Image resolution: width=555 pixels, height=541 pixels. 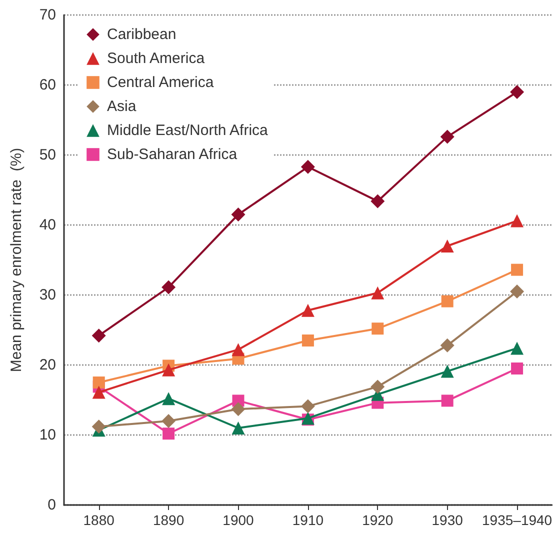 I want to click on y-tick-label: 30, so click(x=47, y=295).